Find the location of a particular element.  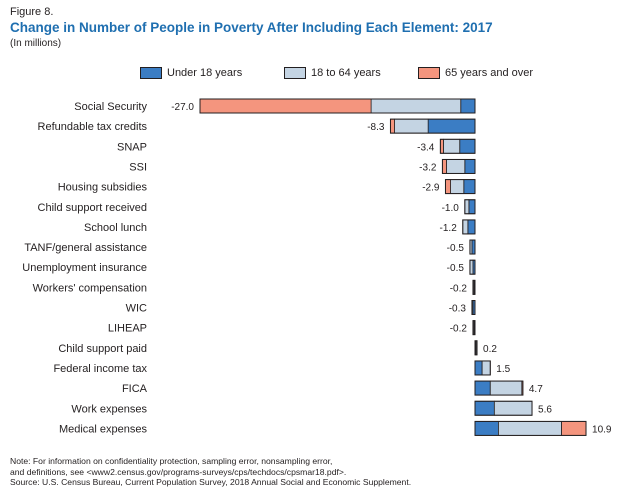

bar-outline-work-expenses is located at coordinates (503, 408).